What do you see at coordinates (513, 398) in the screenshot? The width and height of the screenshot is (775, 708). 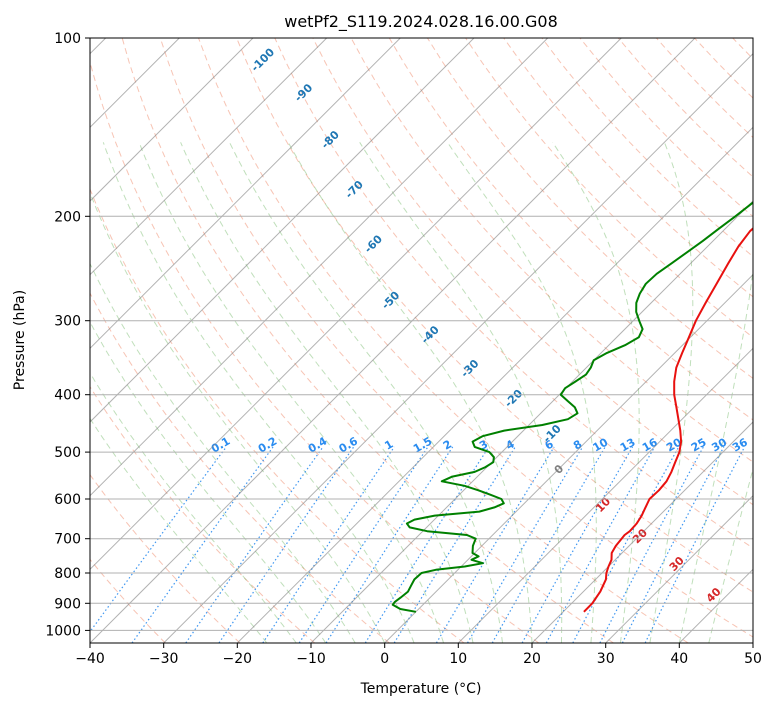 I see `dry-adiabat-label: -20` at bounding box center [513, 398].